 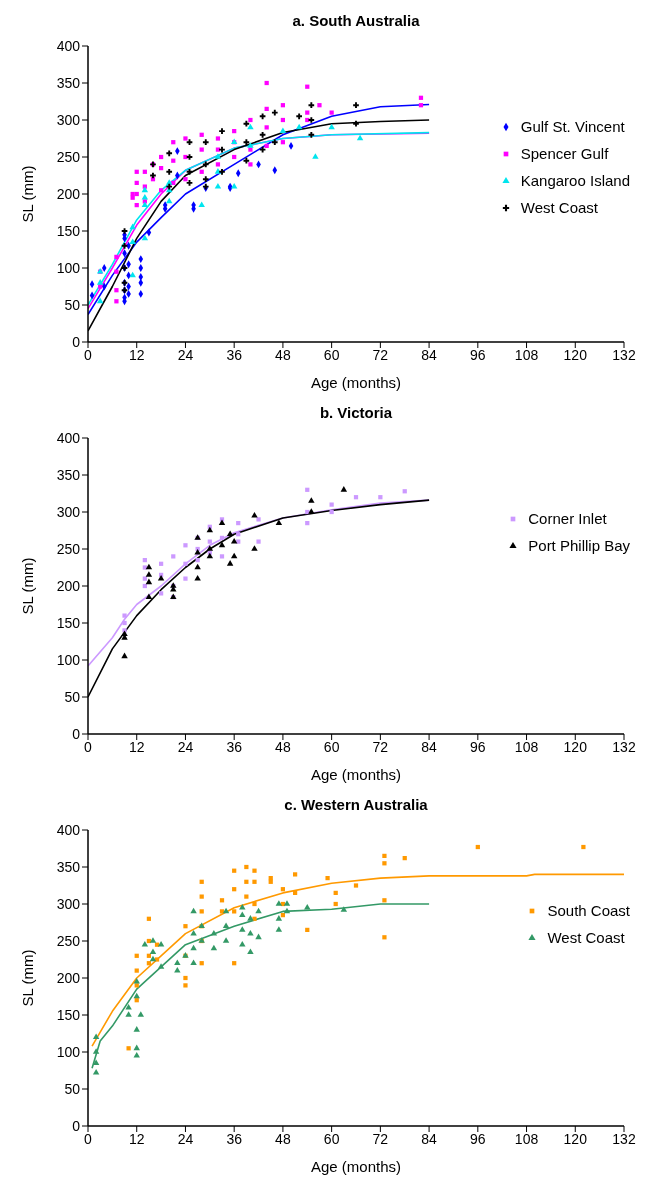 What do you see at coordinates (356, 21) in the screenshot?
I see `chart-title: a. South Australia` at bounding box center [356, 21].